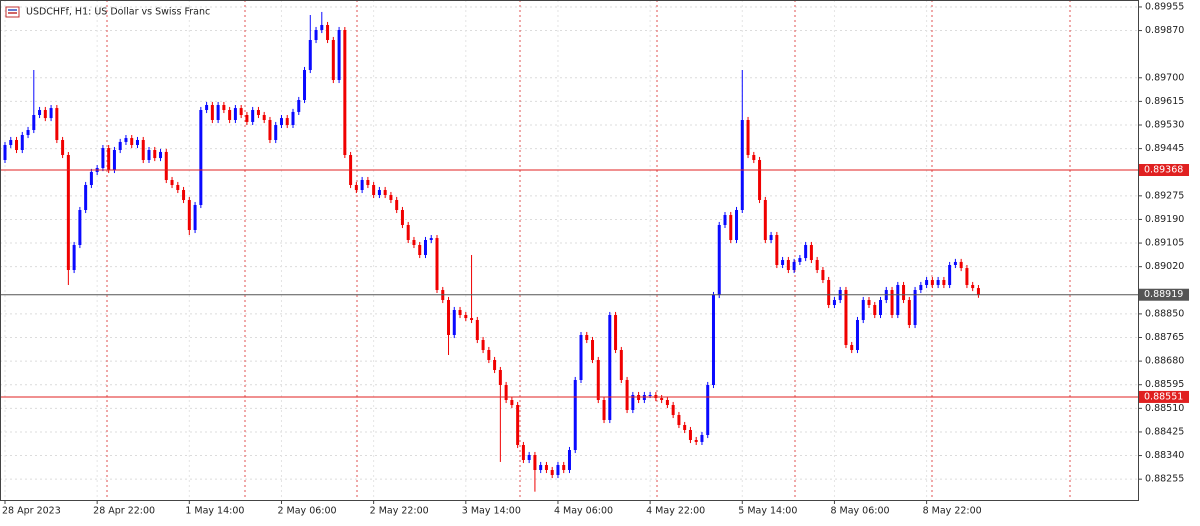 This screenshot has height=526, width=1200. I want to click on symbol-icon, so click(12, 12).